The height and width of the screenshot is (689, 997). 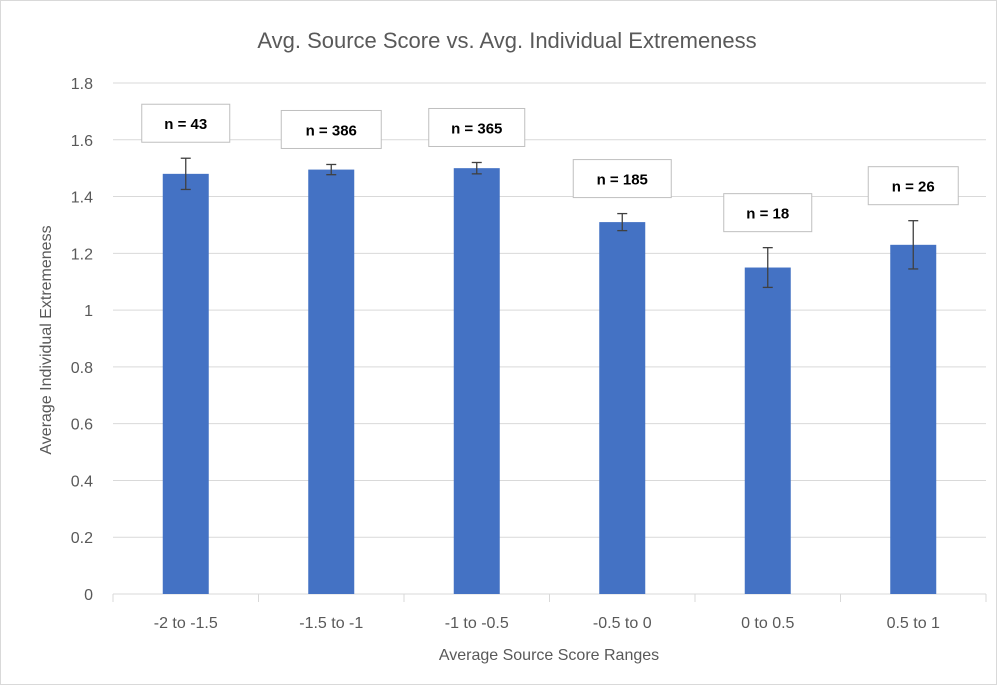 What do you see at coordinates (88, 311) in the screenshot?
I see `y-tick-label: 1` at bounding box center [88, 311].